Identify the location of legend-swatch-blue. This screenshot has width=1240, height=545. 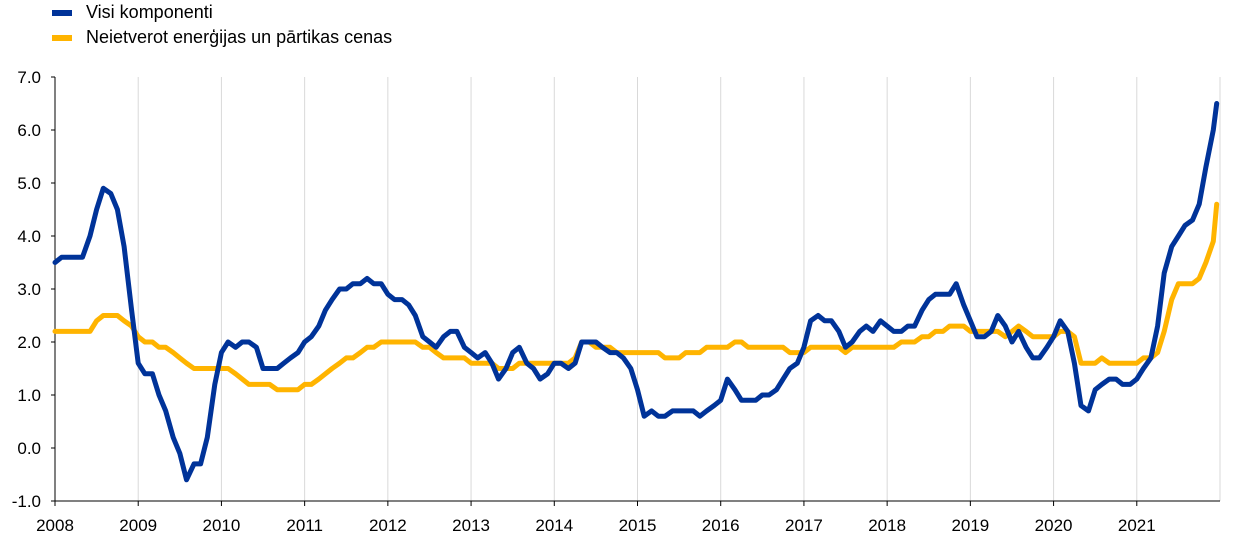
(62, 12).